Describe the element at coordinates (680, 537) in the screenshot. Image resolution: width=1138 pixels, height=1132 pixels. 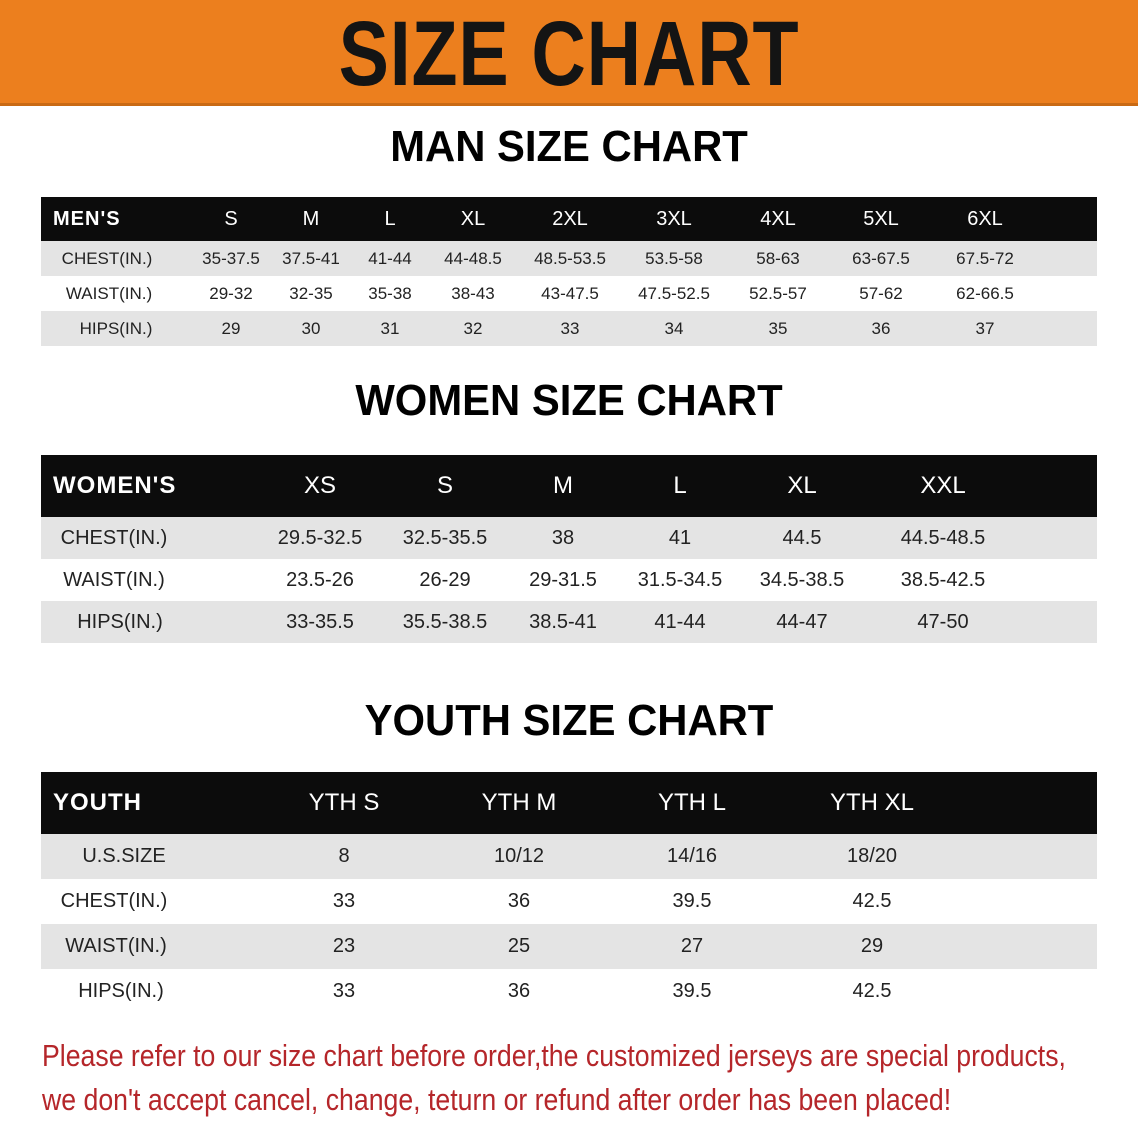
I see `table-cell: 41` at that location.